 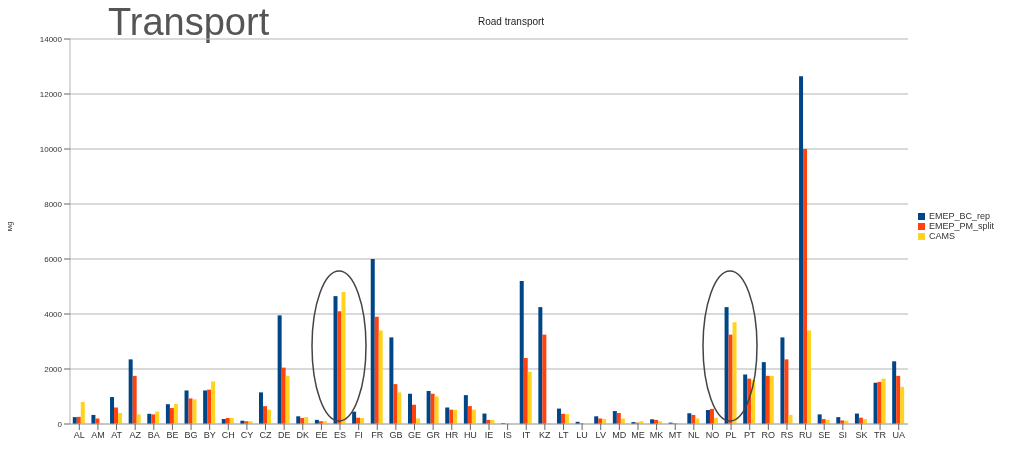 I want to click on x-tick-label: SI, so click(x=843, y=435).